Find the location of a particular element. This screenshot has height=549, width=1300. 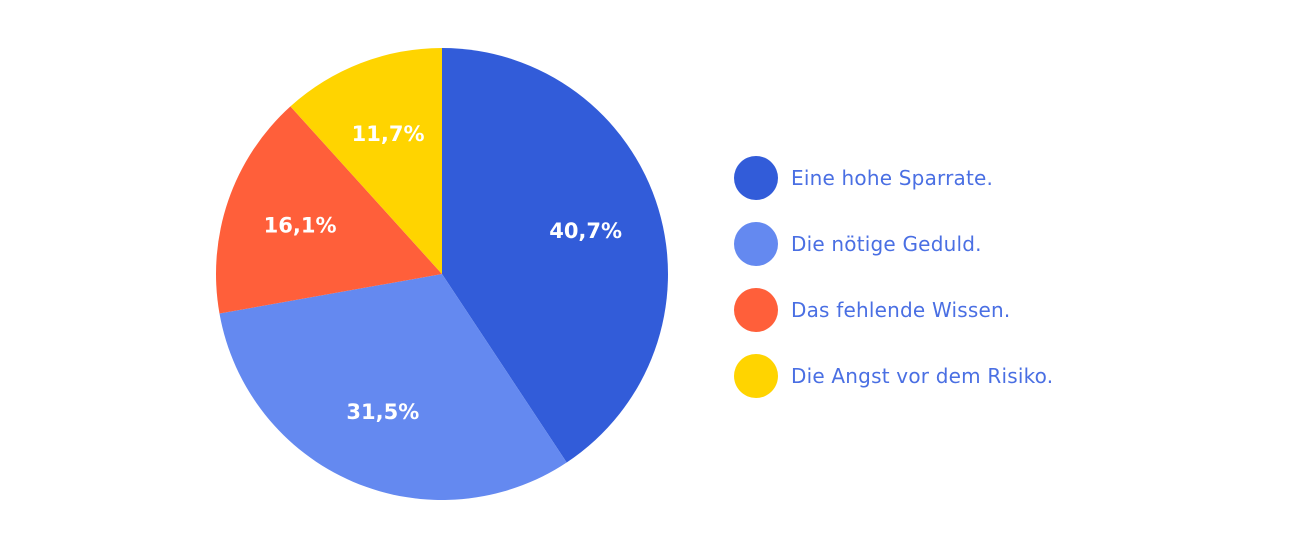

legend-swatch-wissen is located at coordinates (756, 310).